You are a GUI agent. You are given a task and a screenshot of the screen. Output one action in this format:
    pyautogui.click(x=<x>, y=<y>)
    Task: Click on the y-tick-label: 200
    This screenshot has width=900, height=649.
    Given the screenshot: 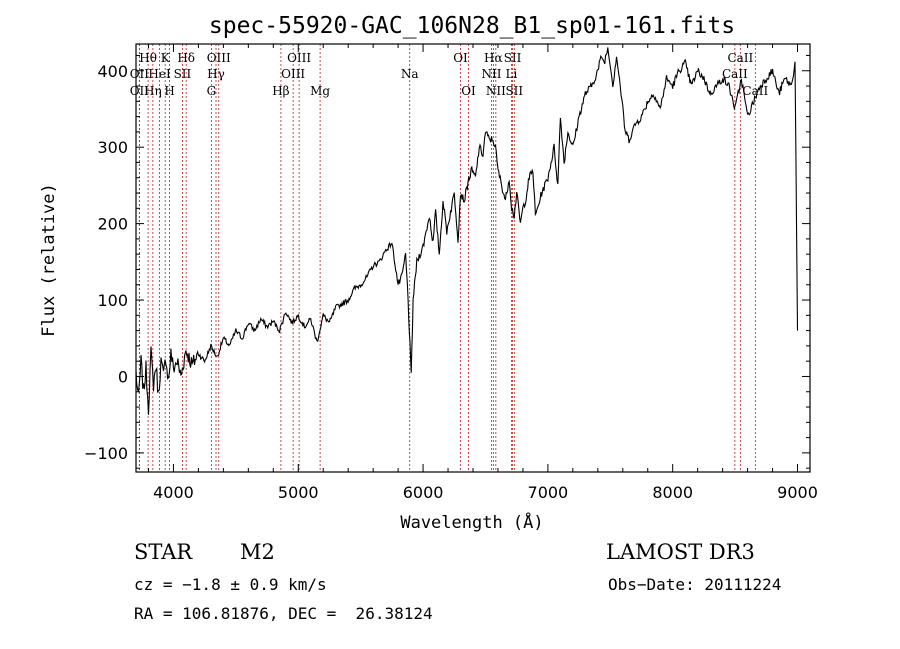 What is the action you would take?
    pyautogui.click(x=112, y=224)
    